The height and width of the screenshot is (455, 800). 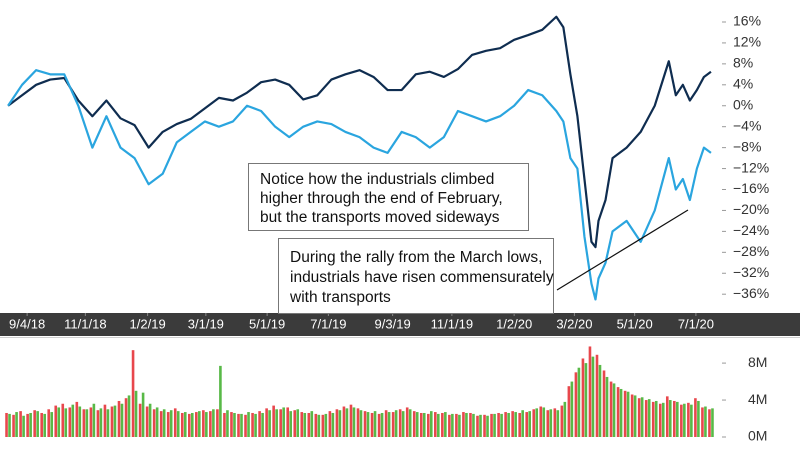 I want to click on x-tick-label: 9/3/19, so click(x=393, y=323).